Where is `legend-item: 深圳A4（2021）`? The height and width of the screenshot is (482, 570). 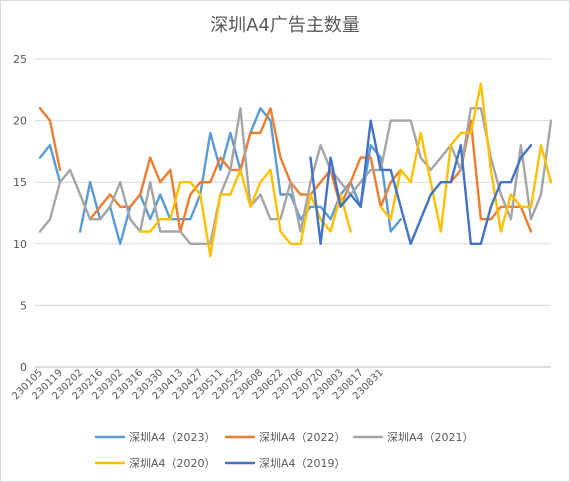
legend-item: 深圳A4（2021） is located at coordinates (413, 437).